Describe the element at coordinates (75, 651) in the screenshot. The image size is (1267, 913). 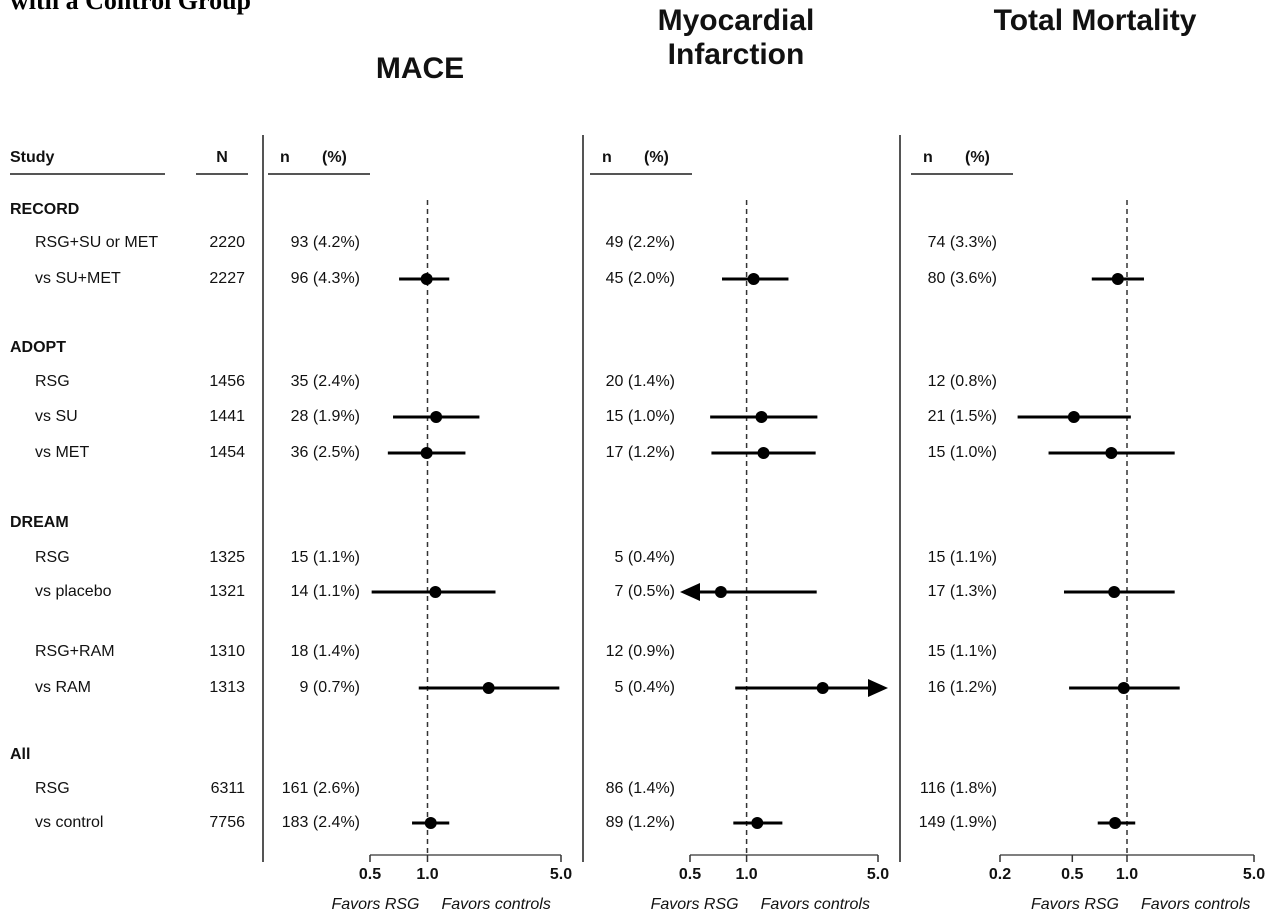
I see `study-label: RSG+RAM` at that location.